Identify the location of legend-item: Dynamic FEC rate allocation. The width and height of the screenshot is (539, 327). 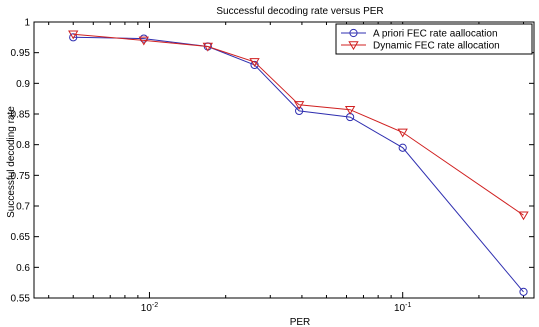
(420, 46).